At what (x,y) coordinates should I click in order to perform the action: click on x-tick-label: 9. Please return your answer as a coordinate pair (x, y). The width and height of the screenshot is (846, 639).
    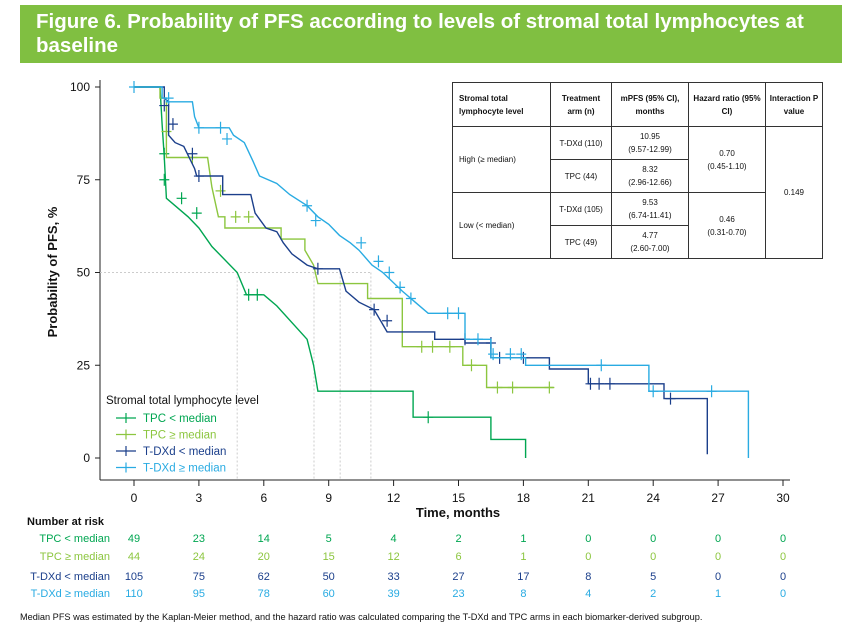
    Looking at the image, I should click on (328, 498).